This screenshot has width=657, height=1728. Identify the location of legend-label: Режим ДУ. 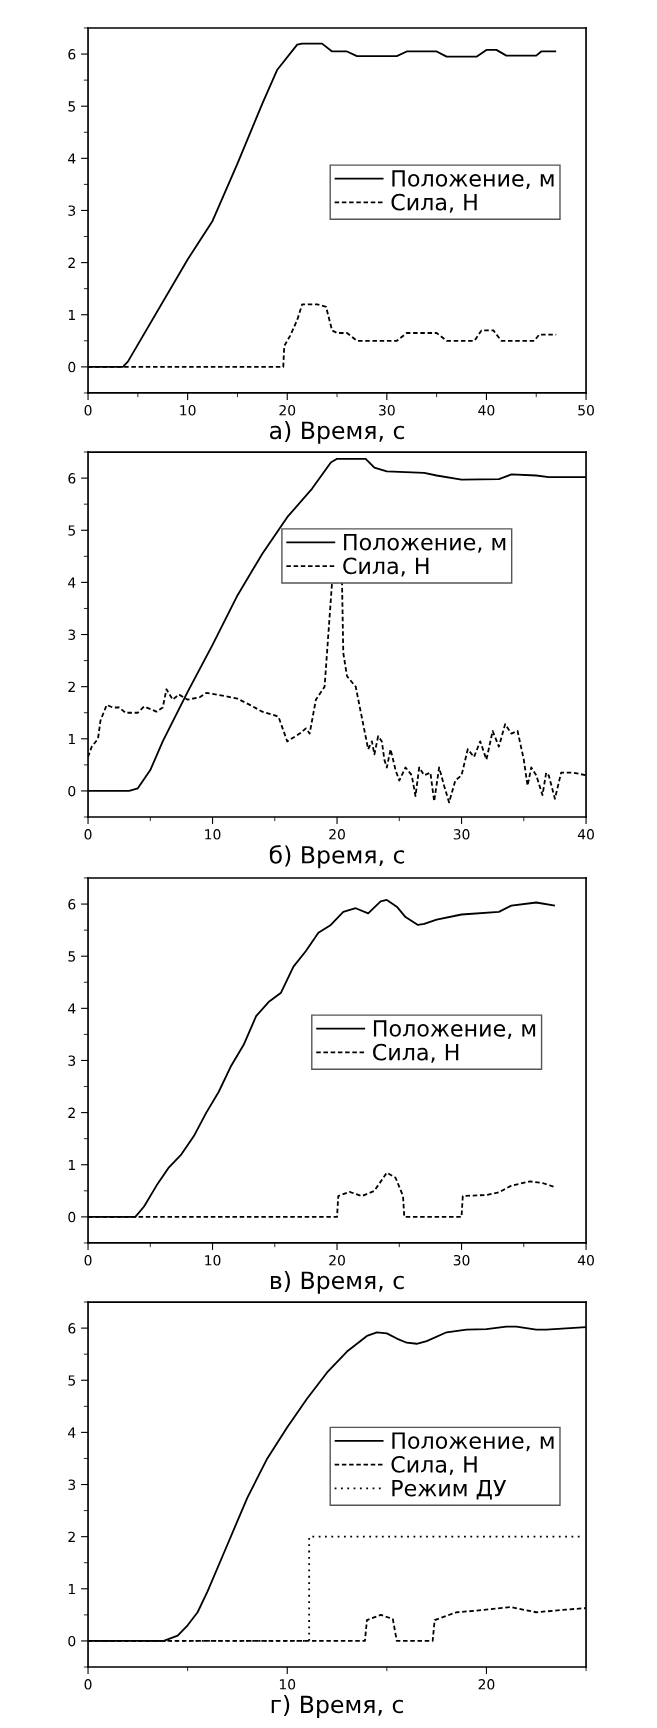
(449, 1489).